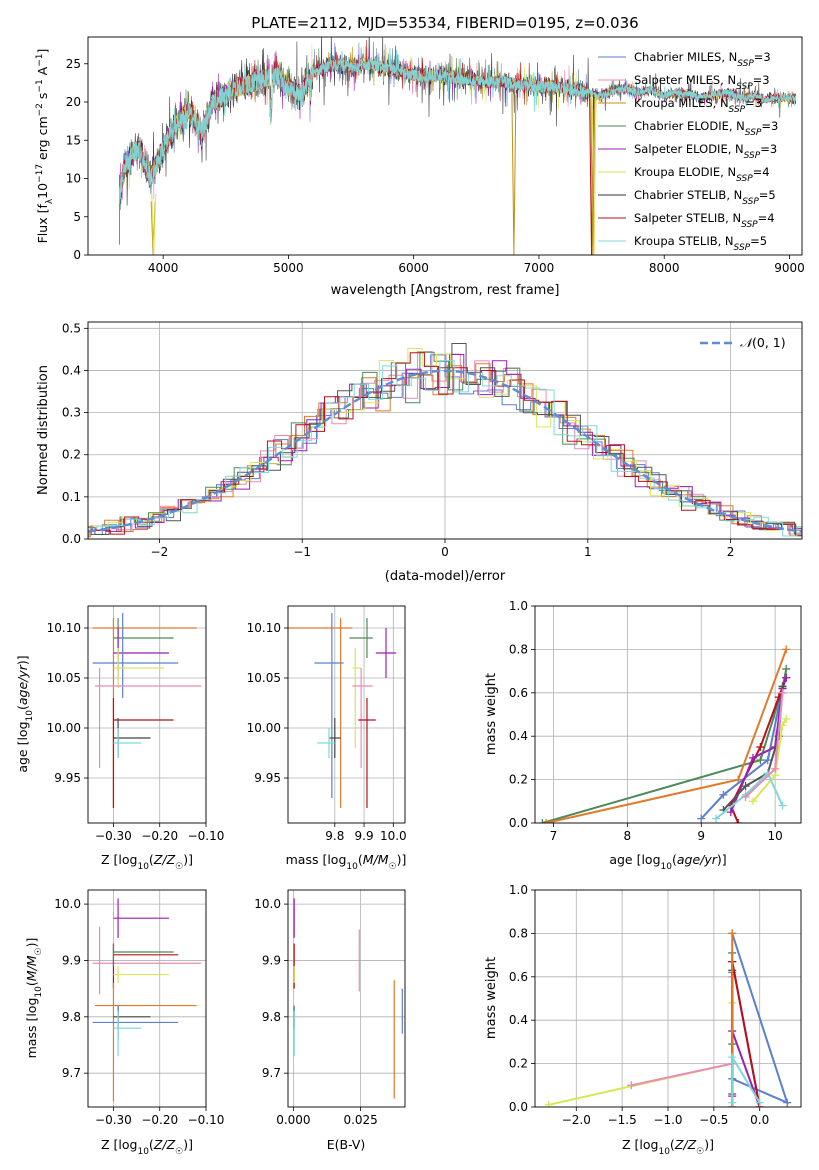 The image size is (819, 1170). Describe the element at coordinates (71, 328) in the screenshot. I see `y-tick-label: 0.5` at that location.